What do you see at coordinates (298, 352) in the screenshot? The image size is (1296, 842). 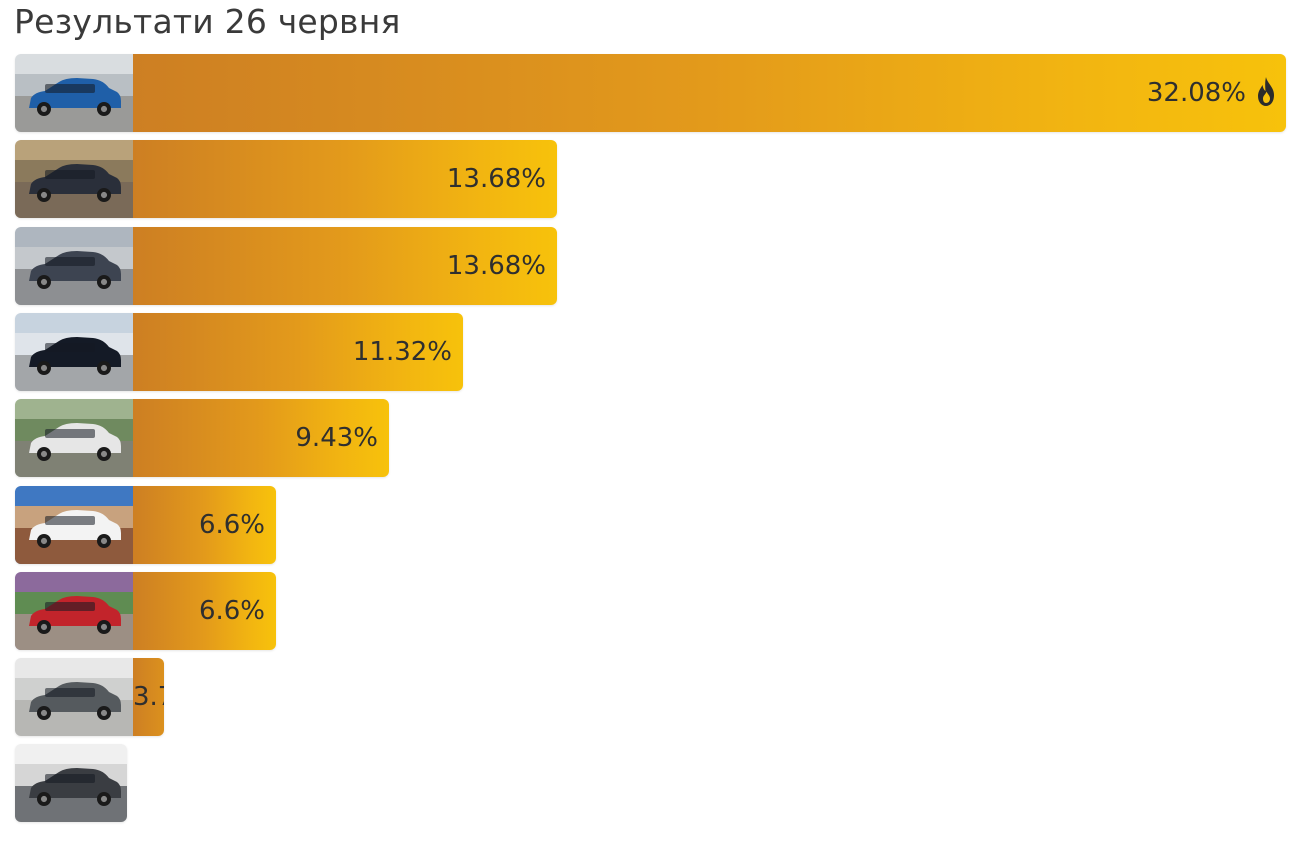 I see `bar: 11.32%` at bounding box center [298, 352].